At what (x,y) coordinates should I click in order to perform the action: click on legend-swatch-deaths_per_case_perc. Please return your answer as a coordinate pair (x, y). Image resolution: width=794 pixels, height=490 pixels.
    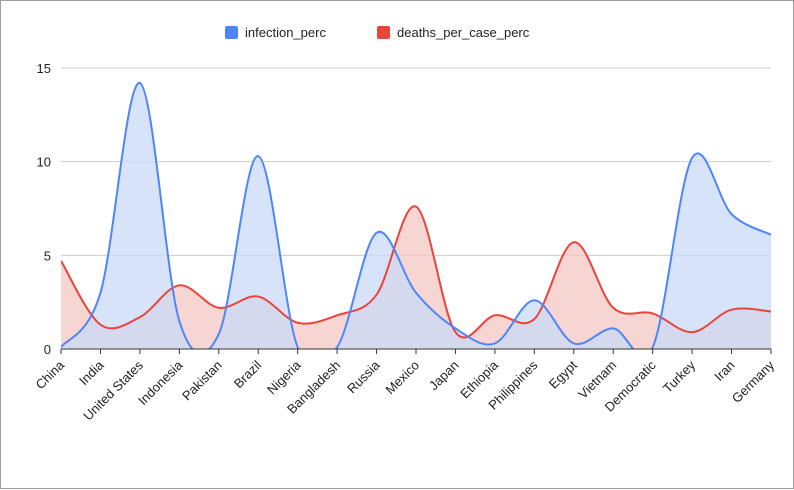
    Looking at the image, I should click on (383, 32).